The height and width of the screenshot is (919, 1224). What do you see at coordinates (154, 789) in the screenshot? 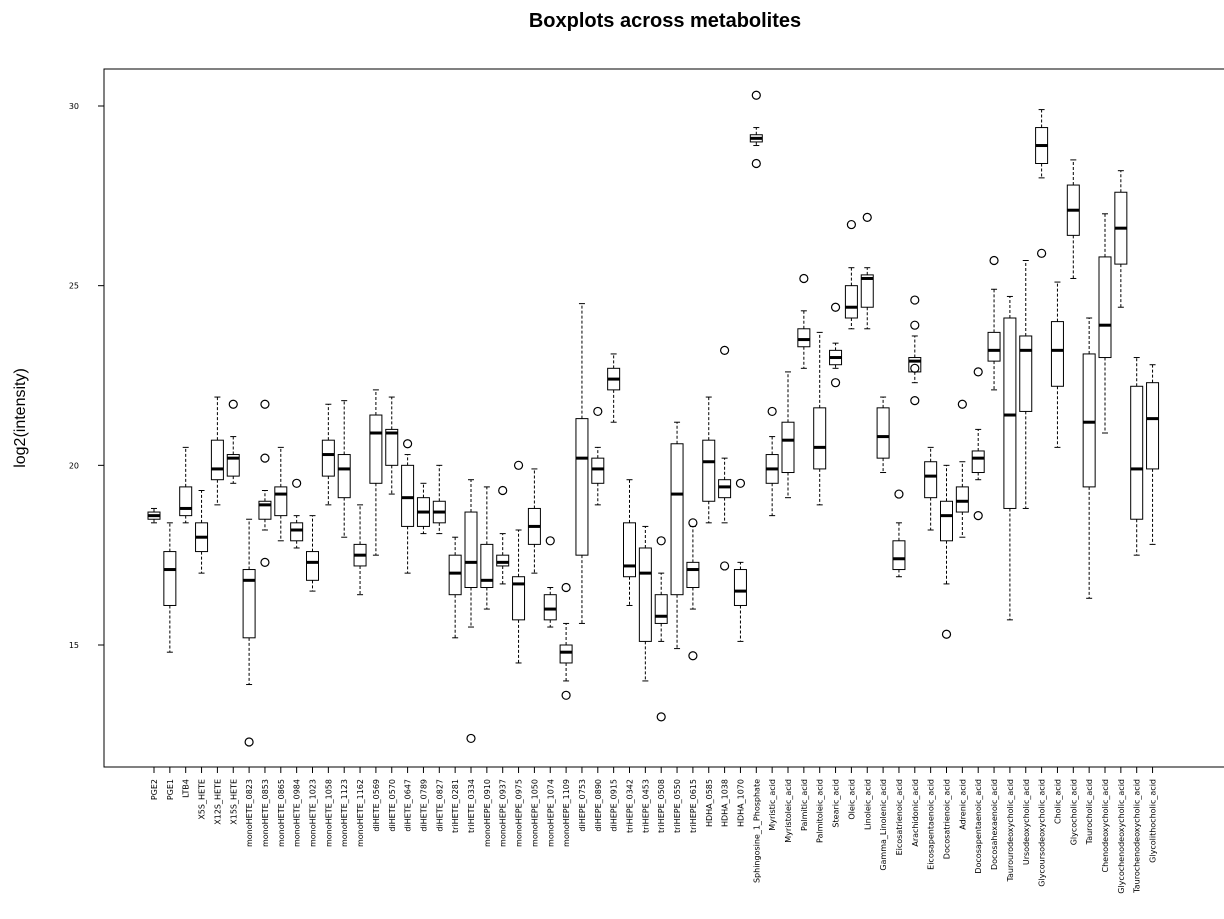
I see `x-tick-label: PGE2` at bounding box center [154, 789].